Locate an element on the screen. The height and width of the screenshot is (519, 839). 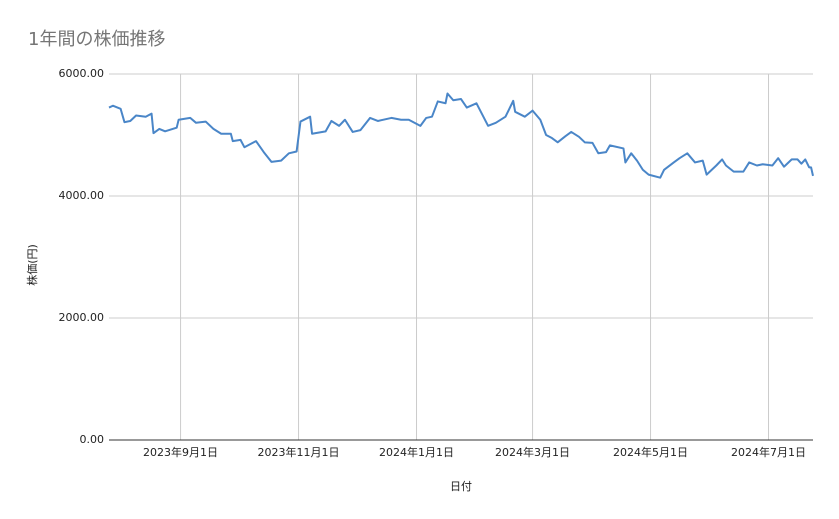
x-tick-label: 2024年1月1日 is located at coordinates (416, 452).